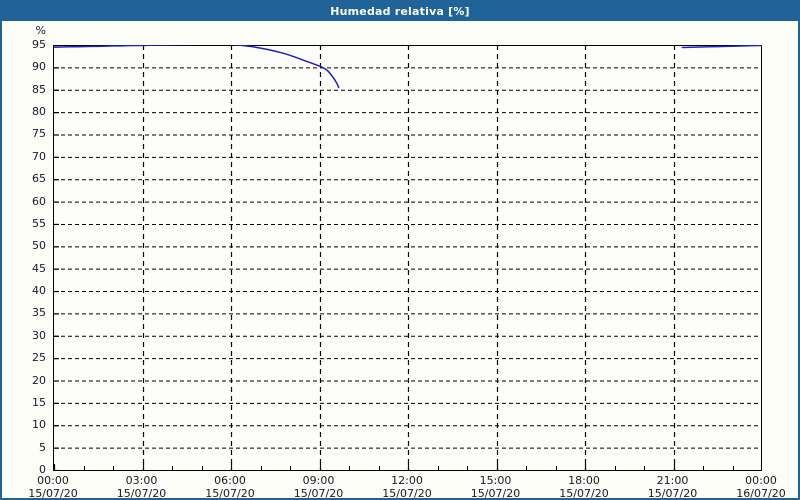 The image size is (800, 500). I want to click on y-tick-label: 35, so click(39, 313).